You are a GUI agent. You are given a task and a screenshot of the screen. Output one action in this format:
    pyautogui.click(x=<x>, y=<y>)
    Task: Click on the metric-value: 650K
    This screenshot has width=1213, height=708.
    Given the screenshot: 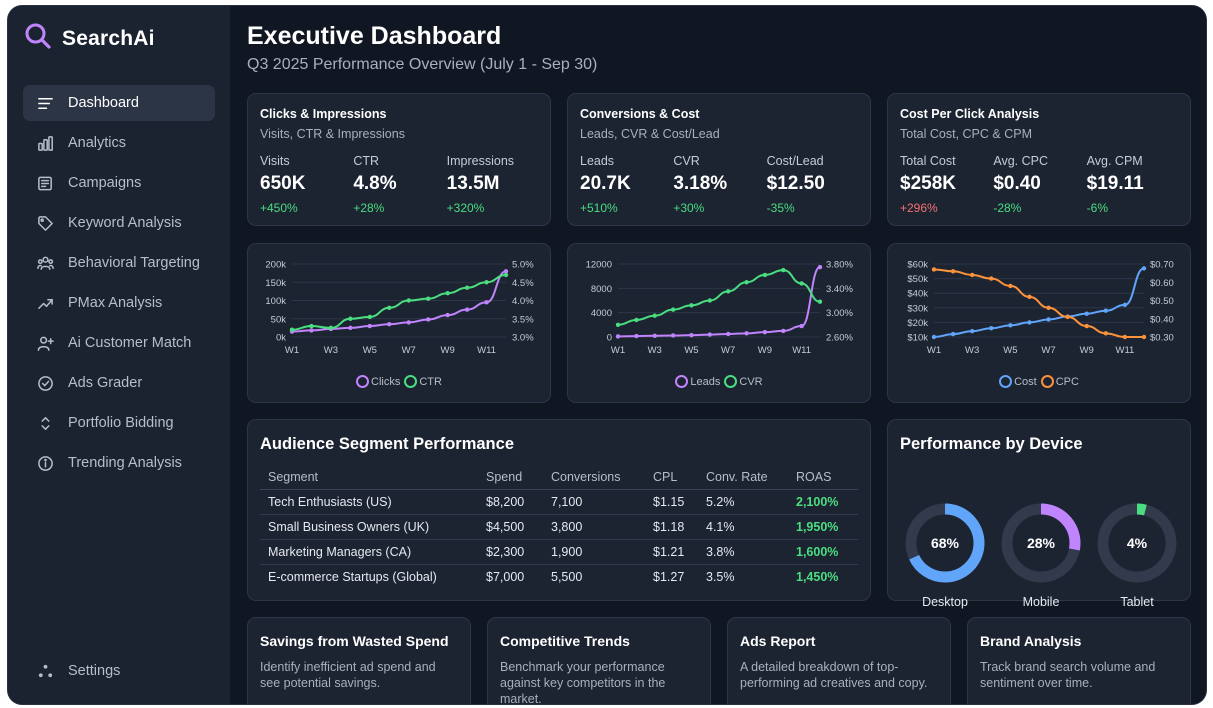 What is the action you would take?
    pyautogui.click(x=283, y=183)
    